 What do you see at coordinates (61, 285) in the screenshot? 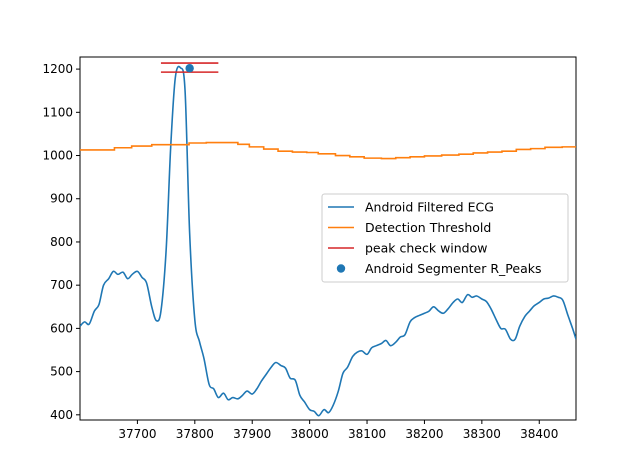
I see `y-tick-label-700: 700` at bounding box center [61, 285].